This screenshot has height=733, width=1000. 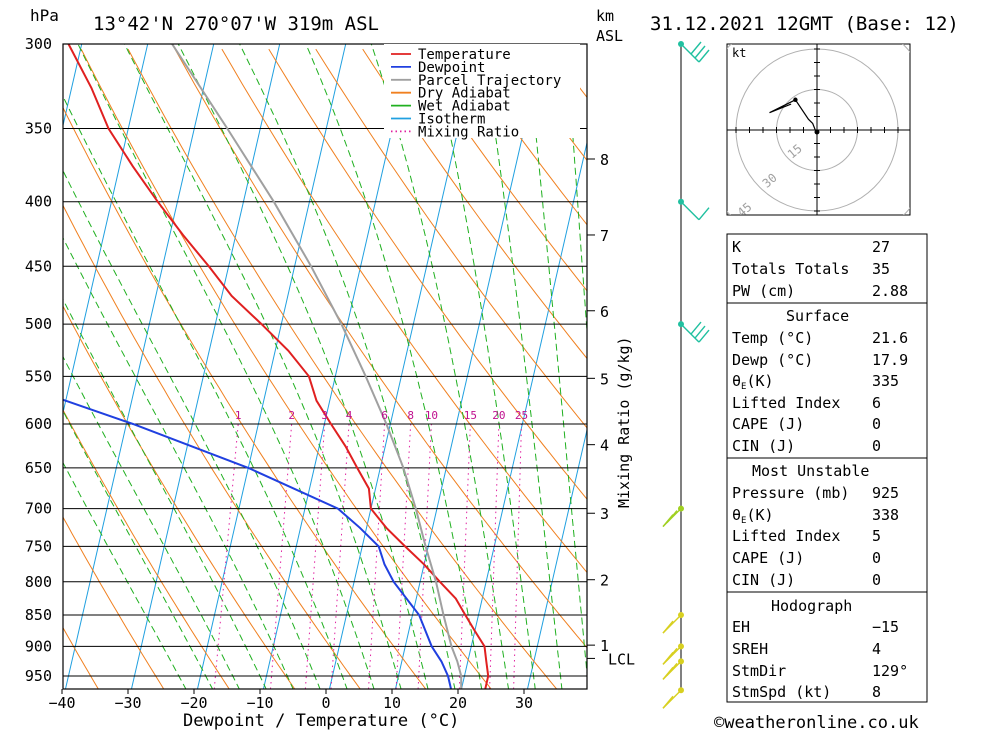 I want to click on pressure-tick-label: 550, so click(x=38, y=376).